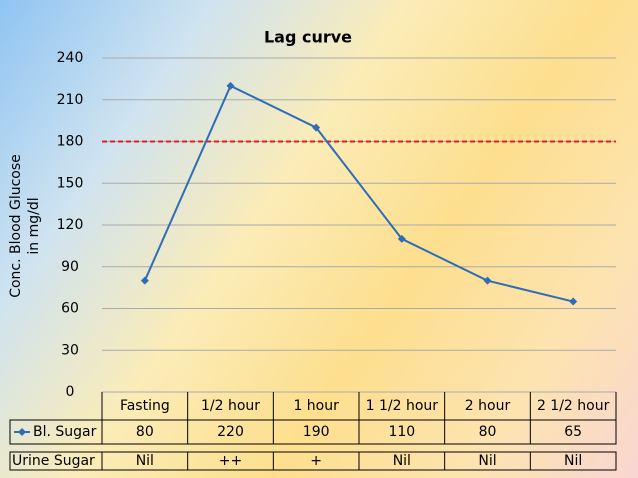 Image resolution: width=638 pixels, height=478 pixels. Describe the element at coordinates (316, 432) in the screenshot. I see `table-cell: 190` at that location.